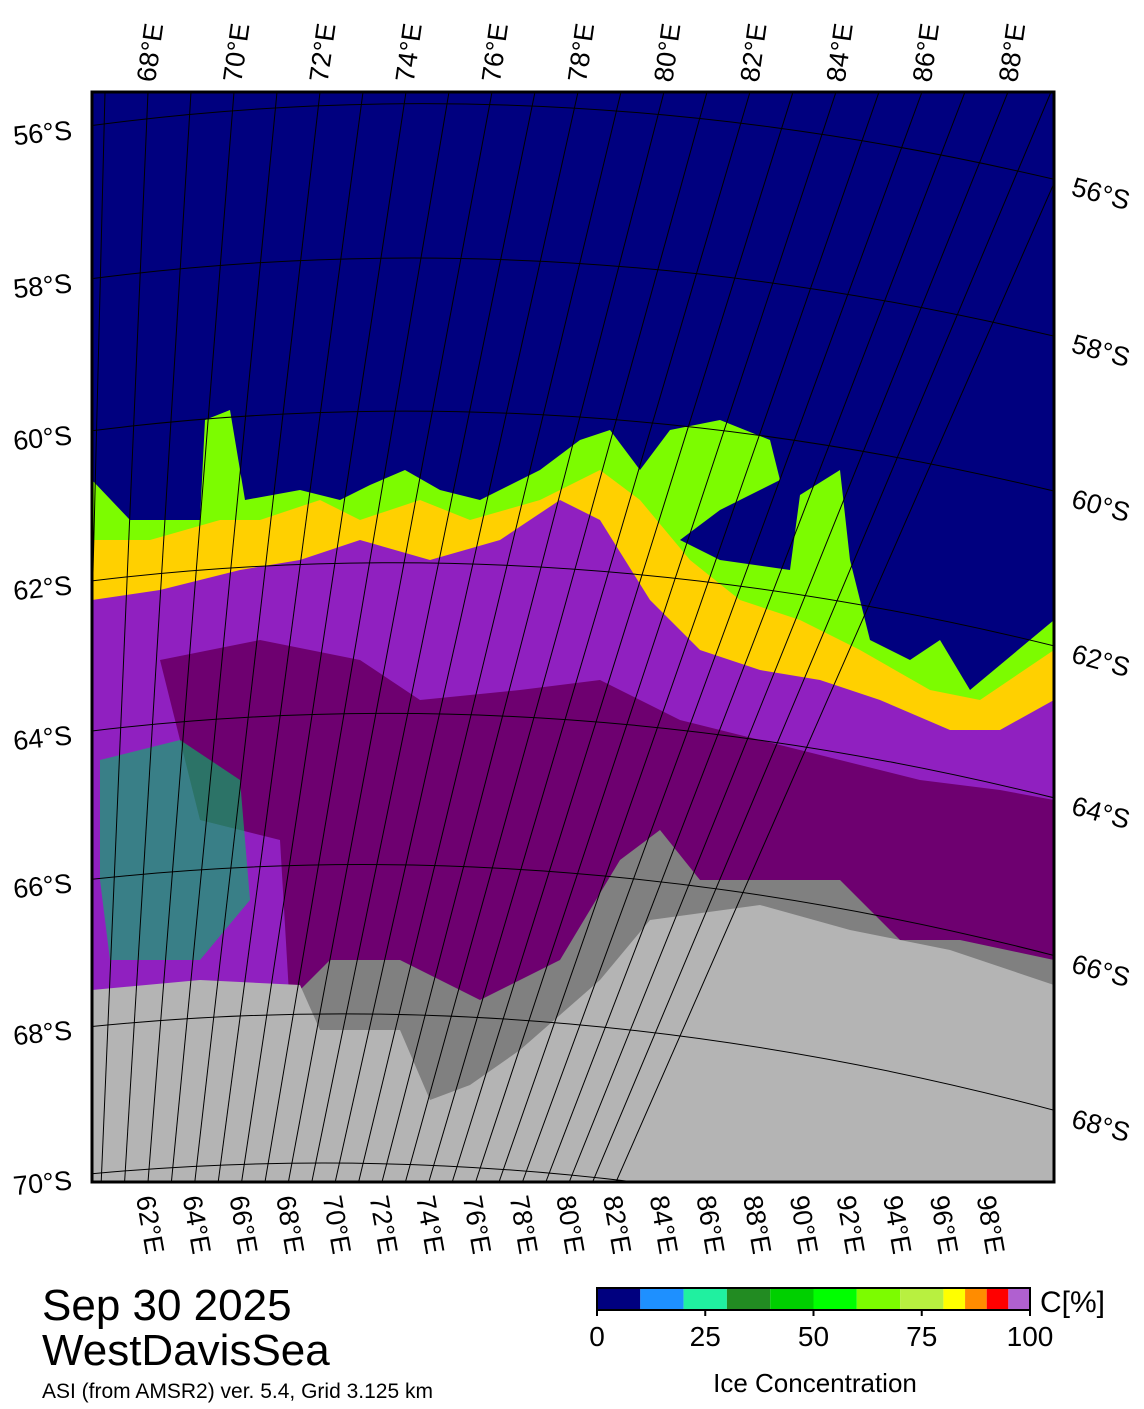  What do you see at coordinates (1101, 661) in the screenshot?
I see `right-lat-label: 62°S` at bounding box center [1101, 661].